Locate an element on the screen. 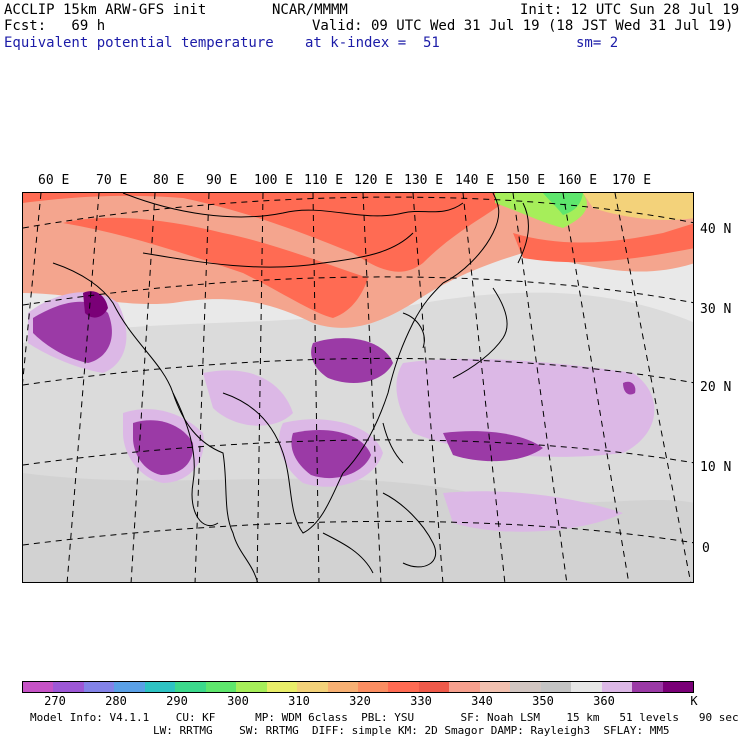 This screenshot has height=740, width=740. lon-label-90e: 90 E is located at coordinates (222, 180).